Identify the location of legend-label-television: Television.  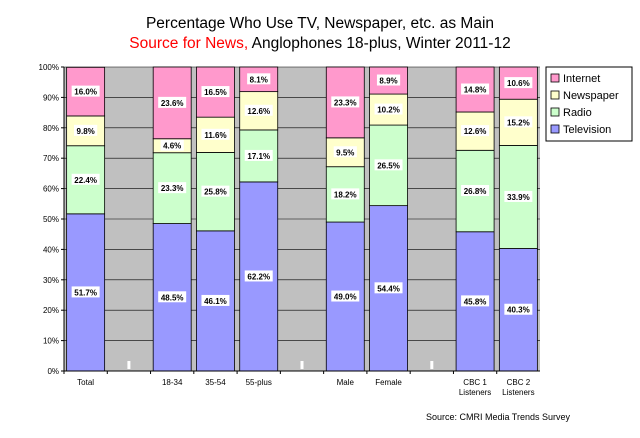
(587, 130).